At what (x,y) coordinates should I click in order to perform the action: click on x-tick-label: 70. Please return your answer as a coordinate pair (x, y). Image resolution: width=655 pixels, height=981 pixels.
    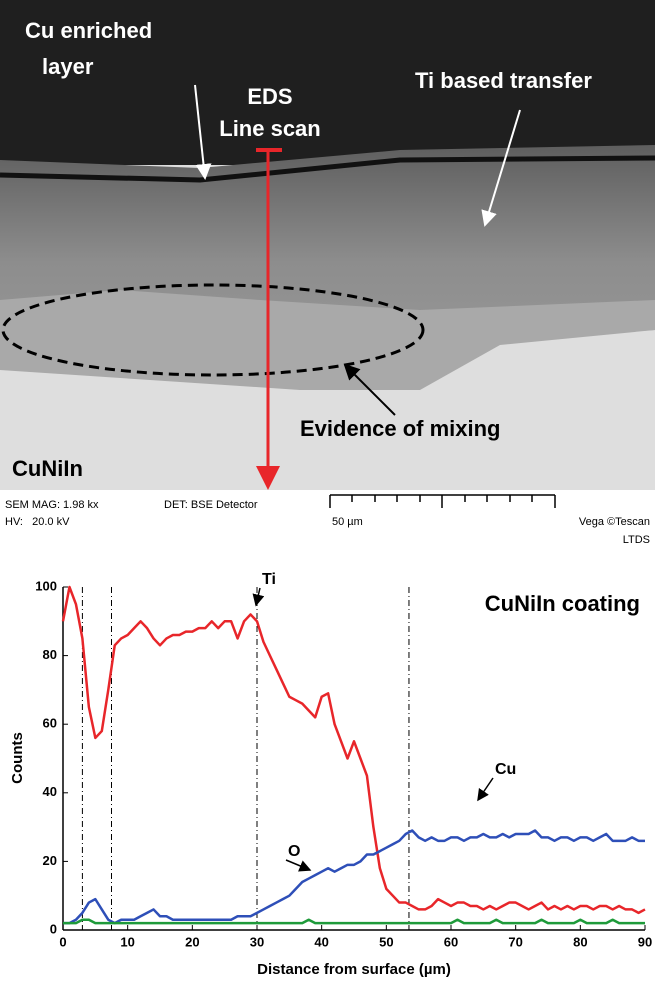
    Looking at the image, I should click on (515, 941).